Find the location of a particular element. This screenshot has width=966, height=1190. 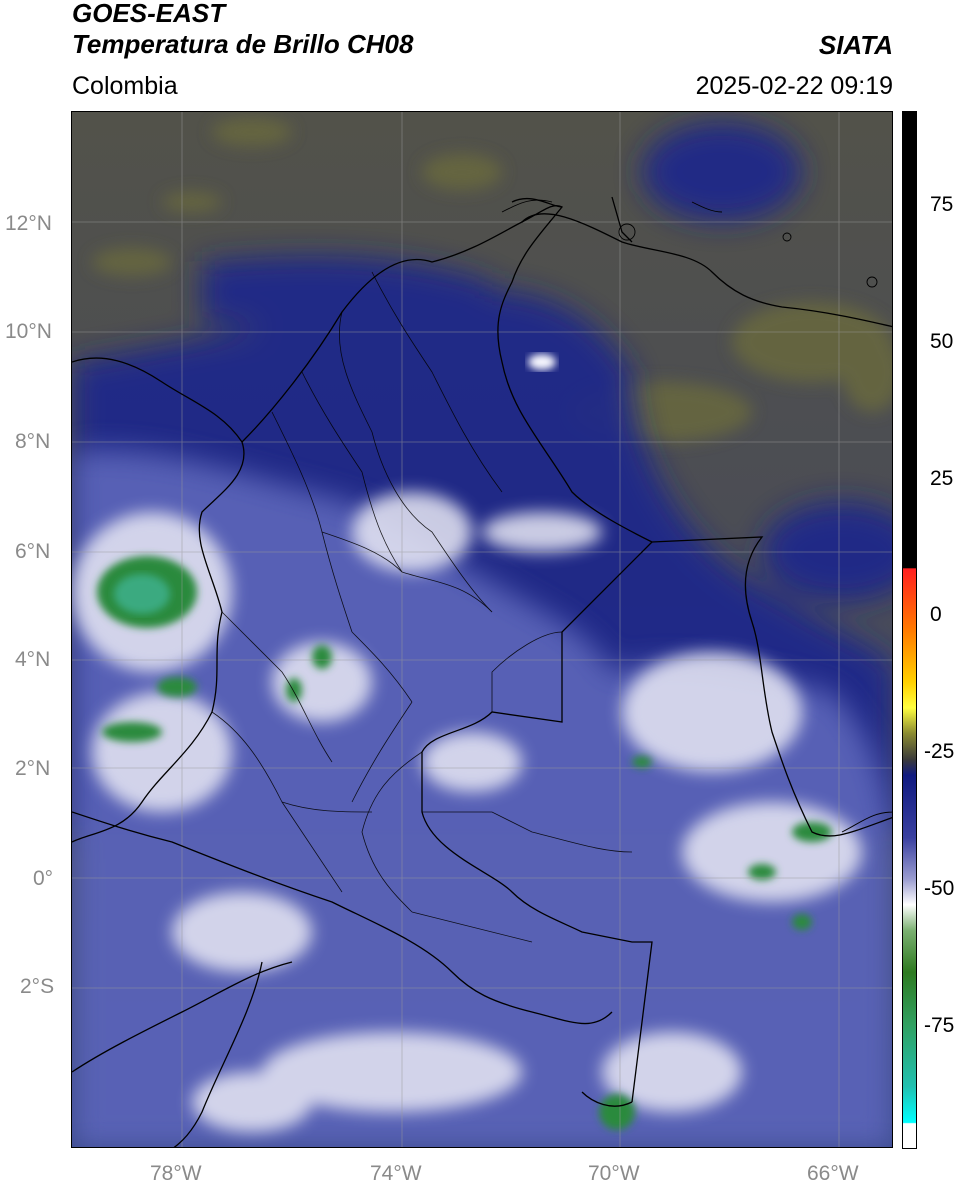

lon-label-78w: 78°W is located at coordinates (176, 1173).